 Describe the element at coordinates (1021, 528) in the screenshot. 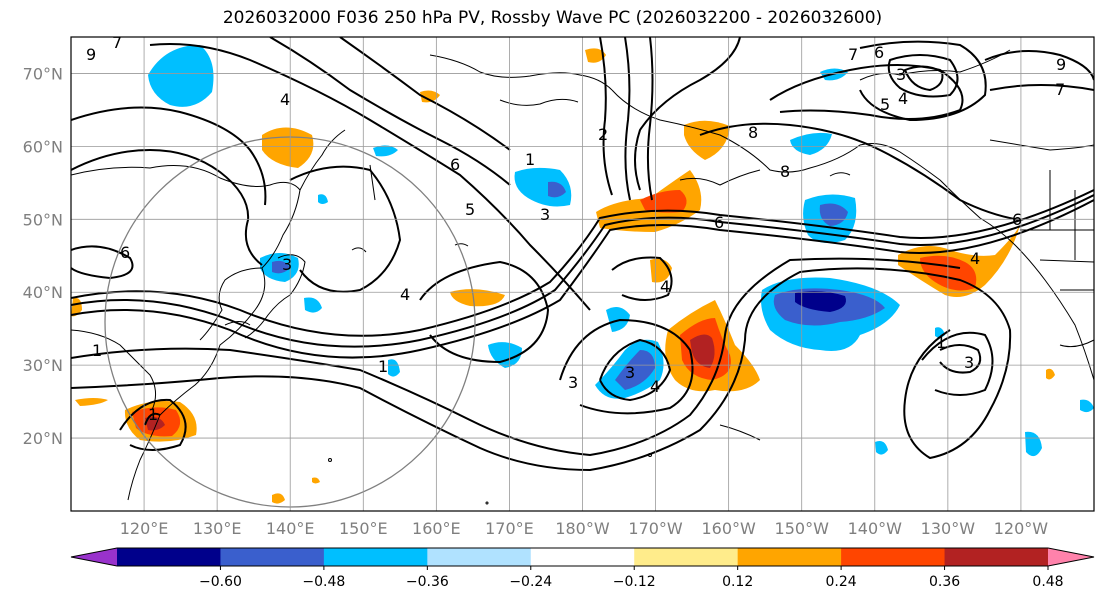

I see `lon-label: 120°W` at that location.